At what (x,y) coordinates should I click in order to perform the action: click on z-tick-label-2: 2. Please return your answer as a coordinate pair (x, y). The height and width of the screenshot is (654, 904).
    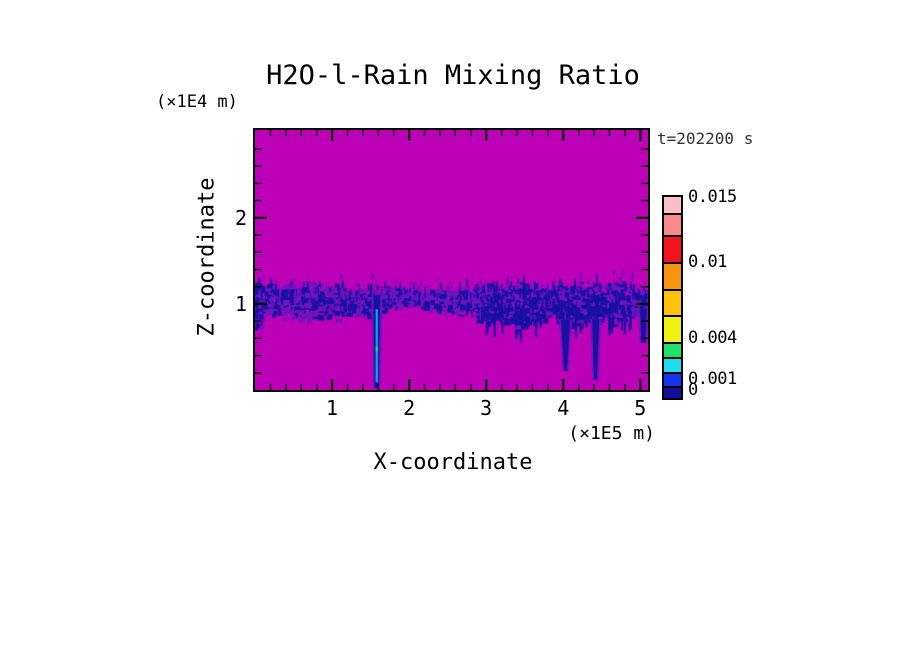
    Looking at the image, I should click on (240, 217).